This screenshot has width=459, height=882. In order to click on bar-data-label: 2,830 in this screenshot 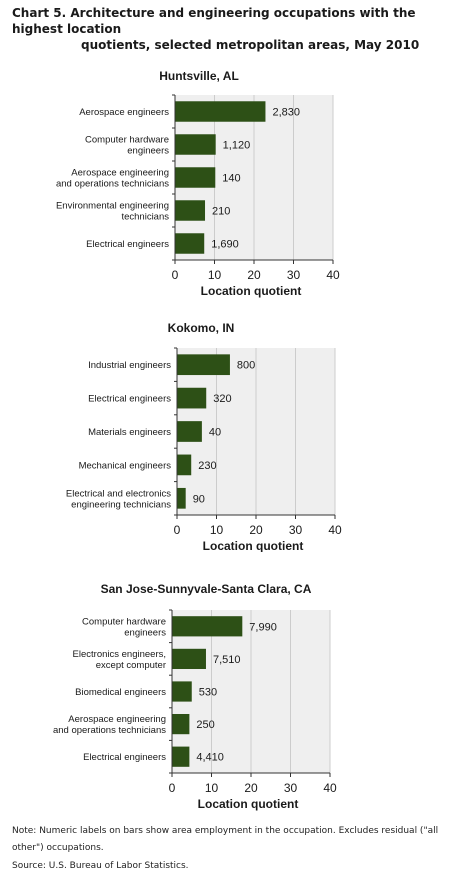, I will do `click(286, 113)`.